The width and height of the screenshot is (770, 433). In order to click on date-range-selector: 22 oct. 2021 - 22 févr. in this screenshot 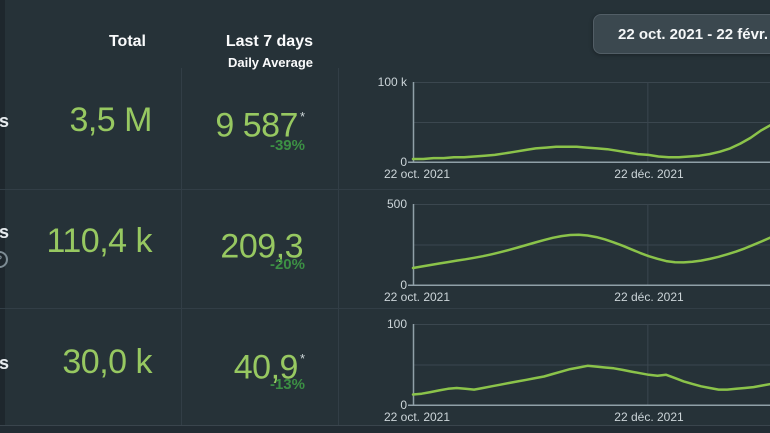, I will do `click(681, 34)`.